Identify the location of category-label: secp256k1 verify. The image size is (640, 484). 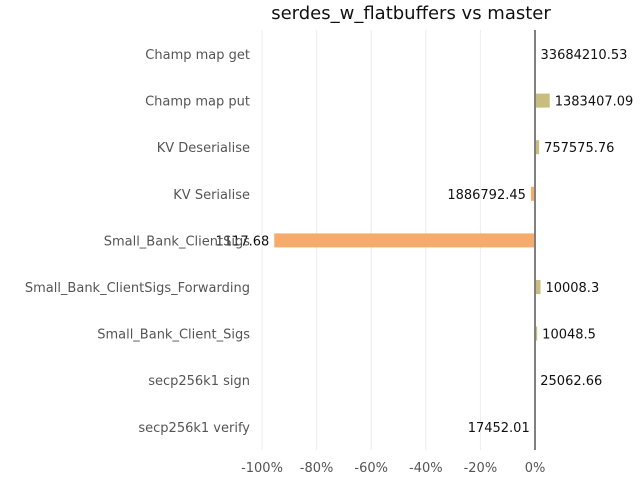
(194, 428).